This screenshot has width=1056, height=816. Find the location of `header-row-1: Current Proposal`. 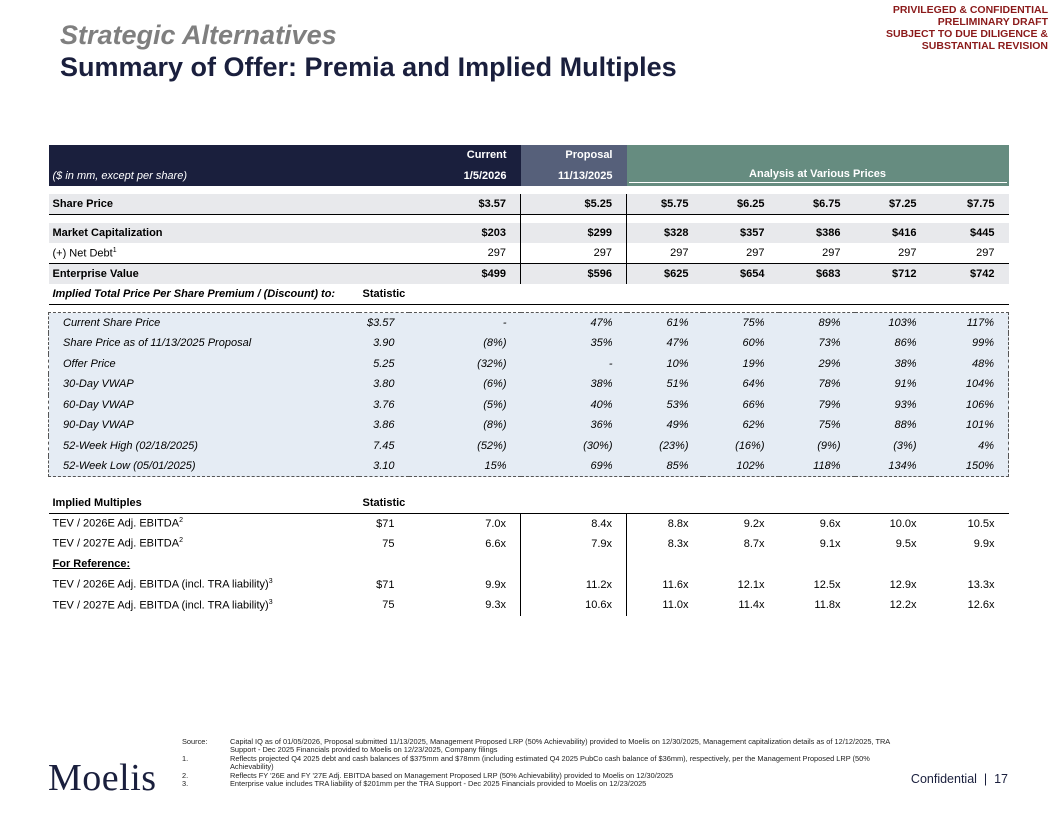

header-row-1: Current Proposal is located at coordinates (528, 155).